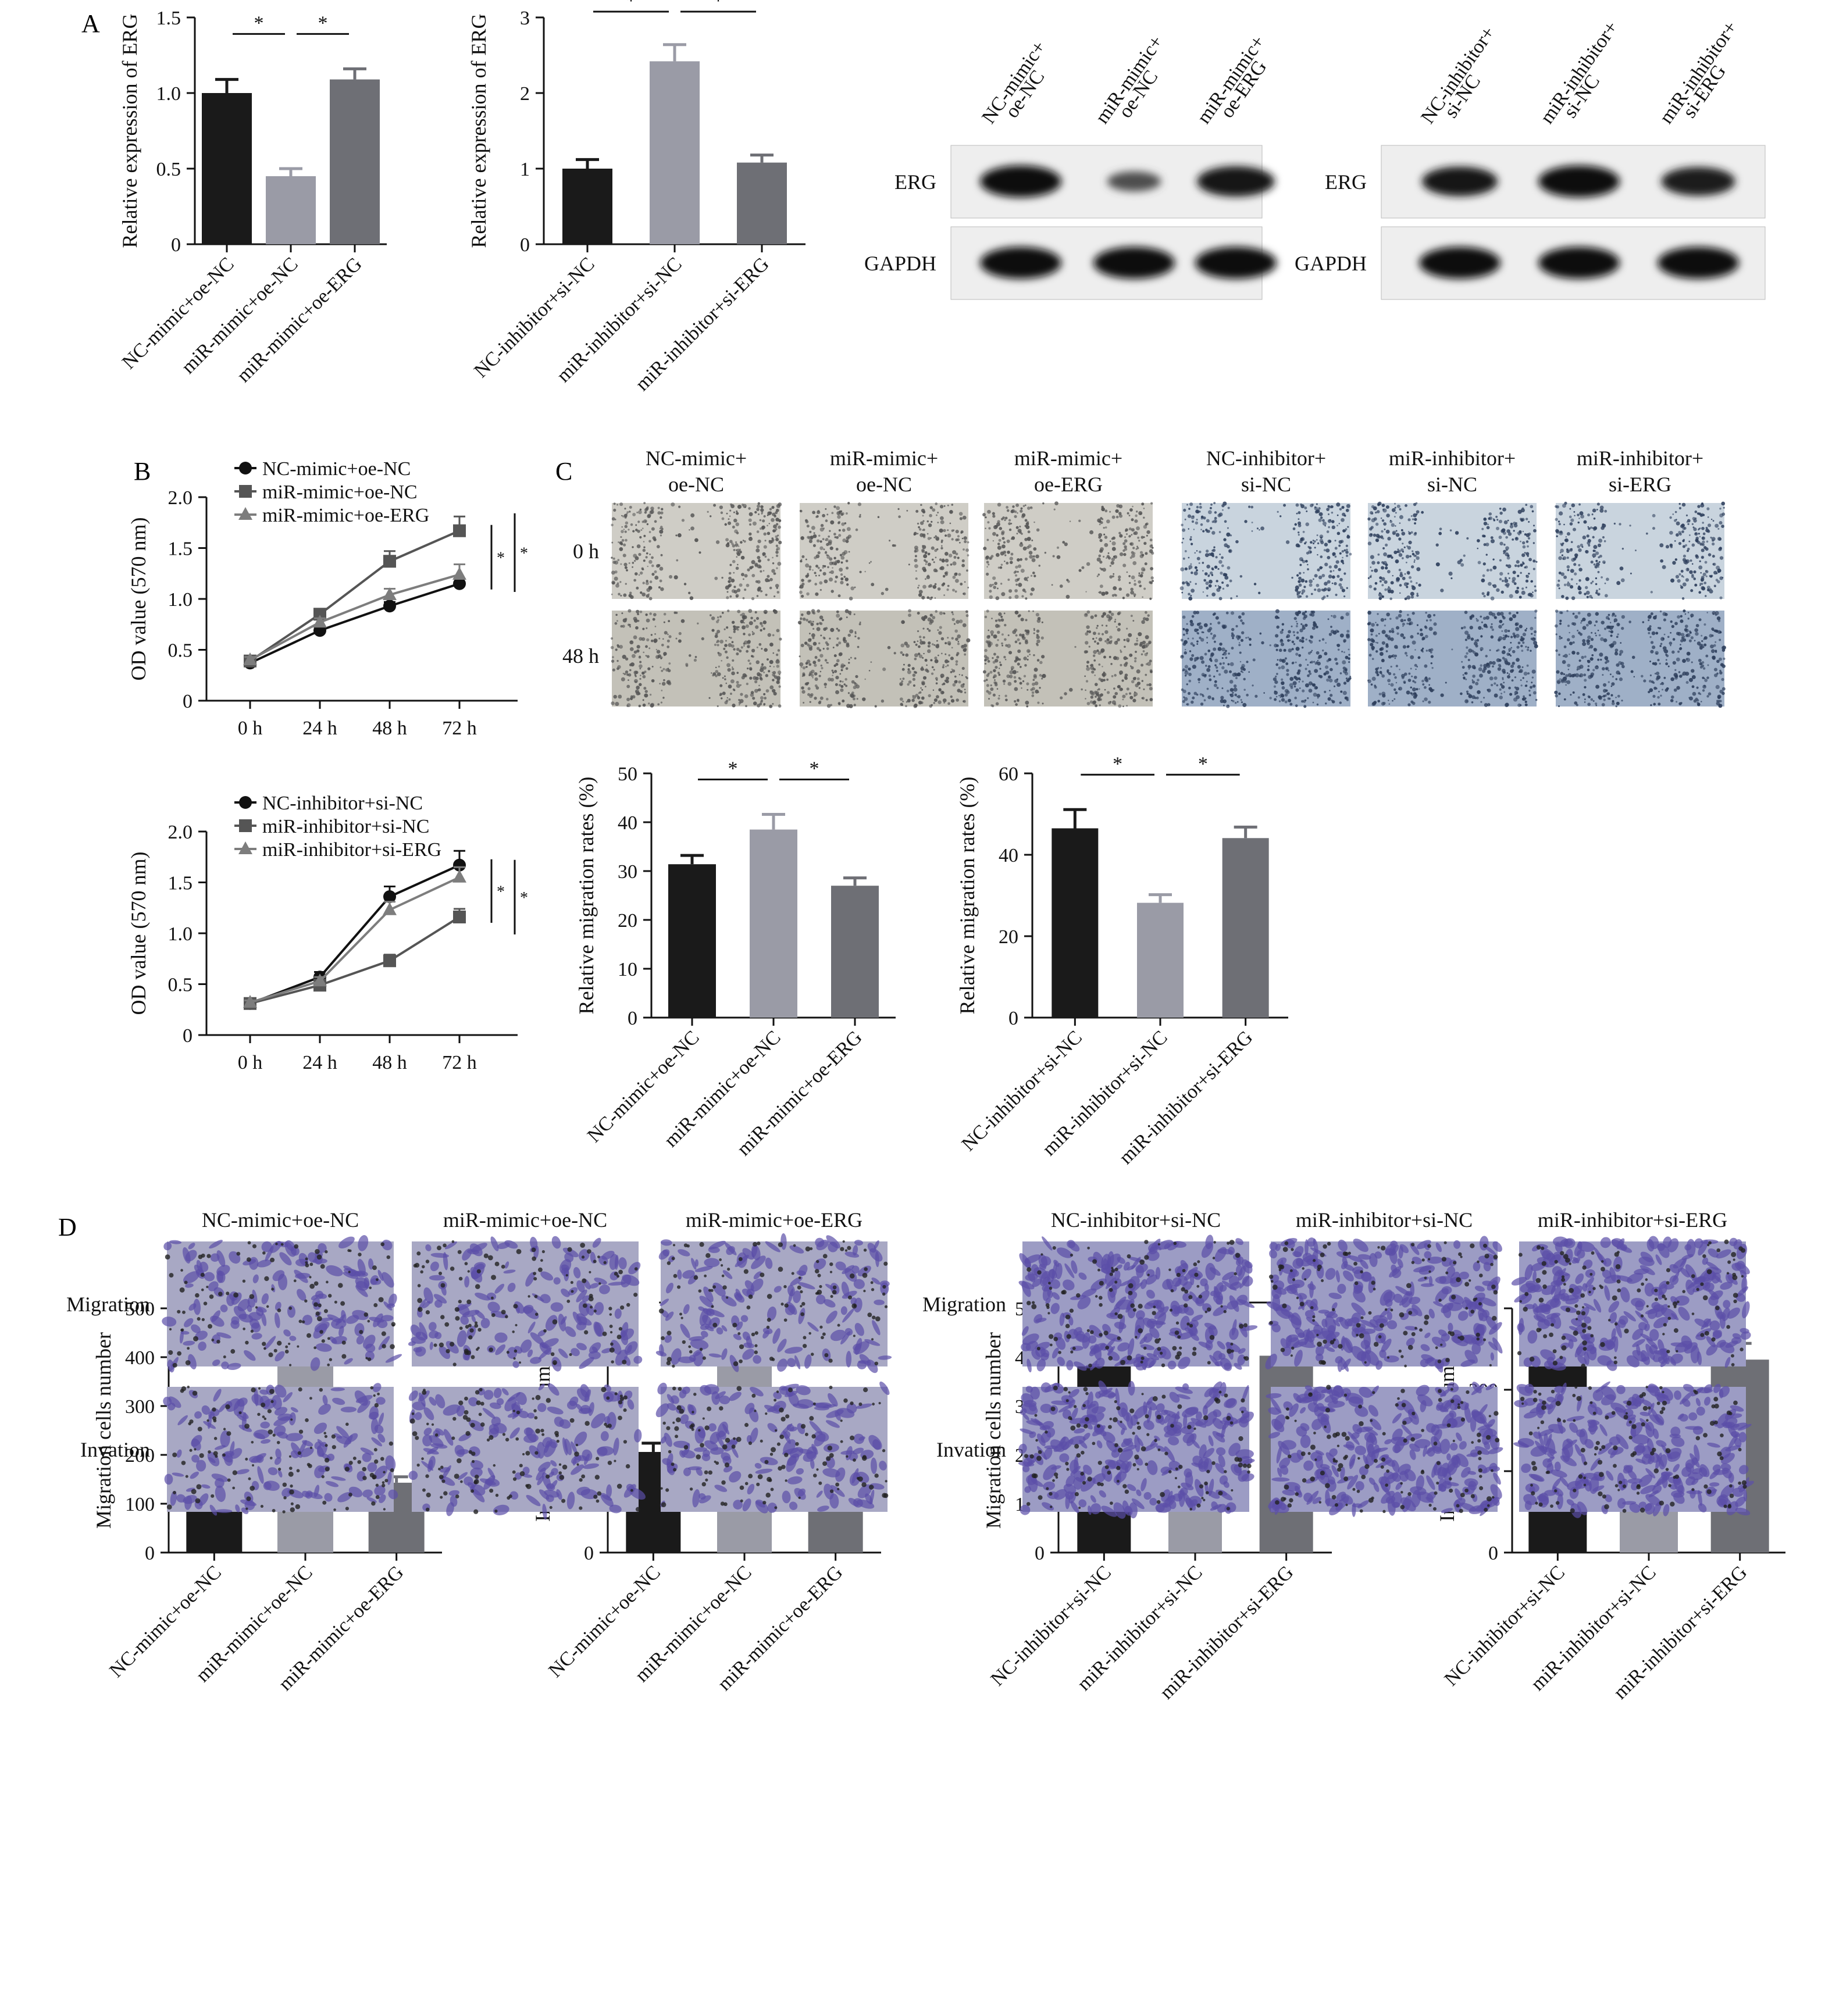 This screenshot has height=2016, width=1832. What do you see at coordinates (1008, 774) in the screenshot?
I see `y-tick-label: 60` at bounding box center [1008, 774].